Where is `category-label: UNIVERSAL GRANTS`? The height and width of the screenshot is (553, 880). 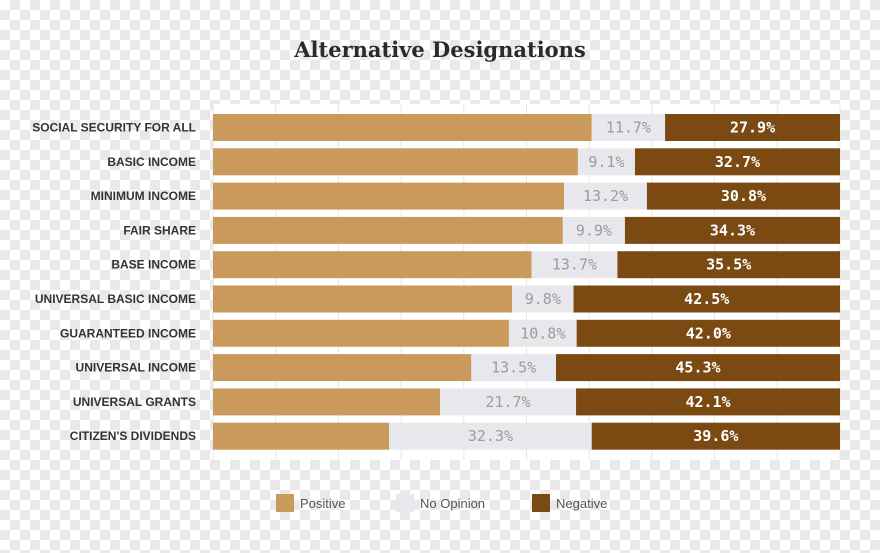
category-label: UNIVERSAL GRANTS is located at coordinates (134, 402).